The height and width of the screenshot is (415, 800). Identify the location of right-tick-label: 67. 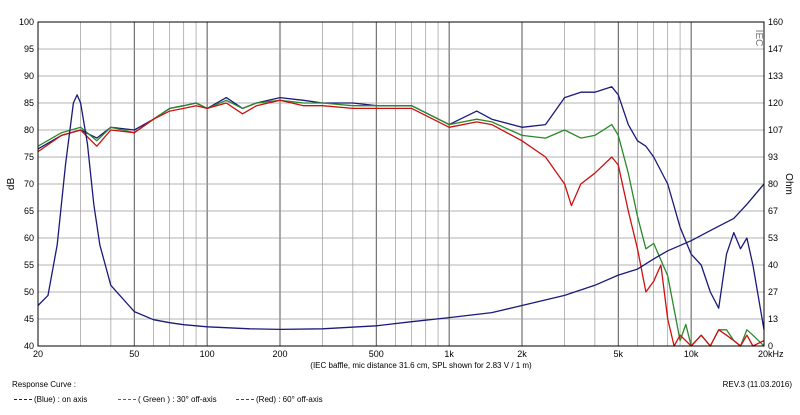
(773, 211).